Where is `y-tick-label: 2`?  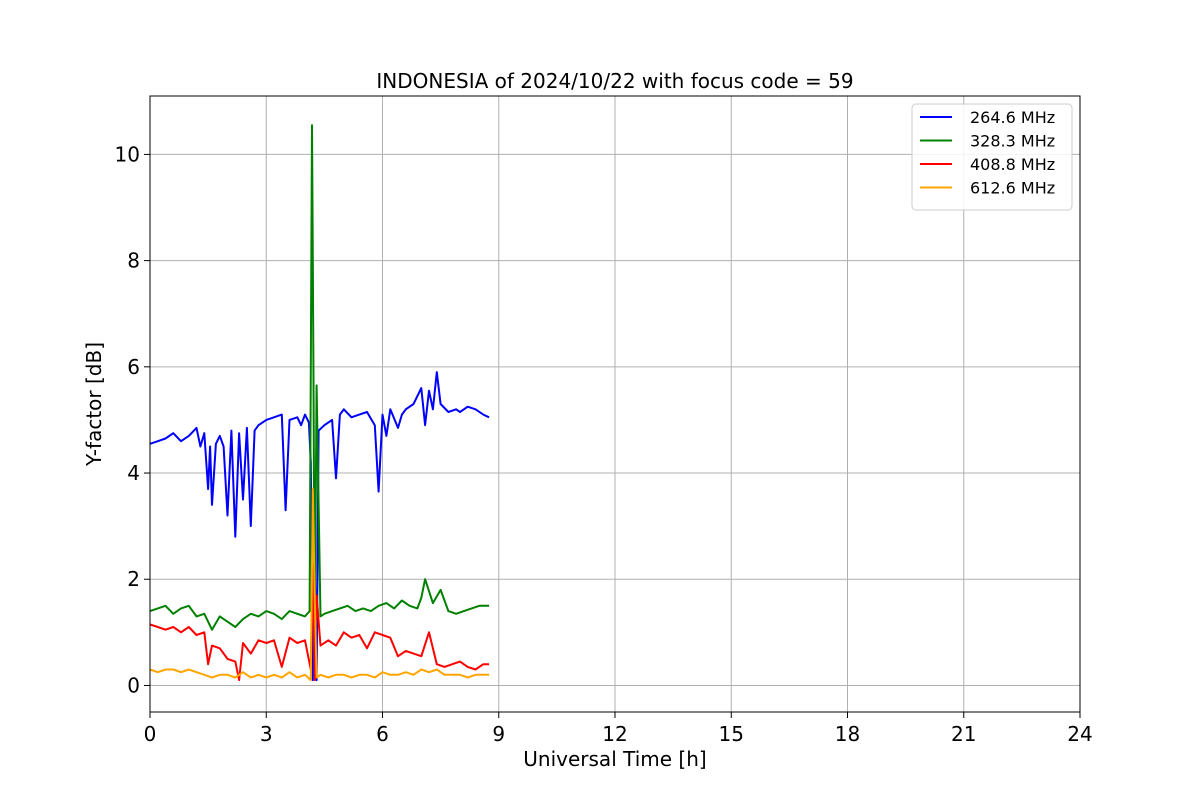 y-tick-label: 2 is located at coordinates (133, 579).